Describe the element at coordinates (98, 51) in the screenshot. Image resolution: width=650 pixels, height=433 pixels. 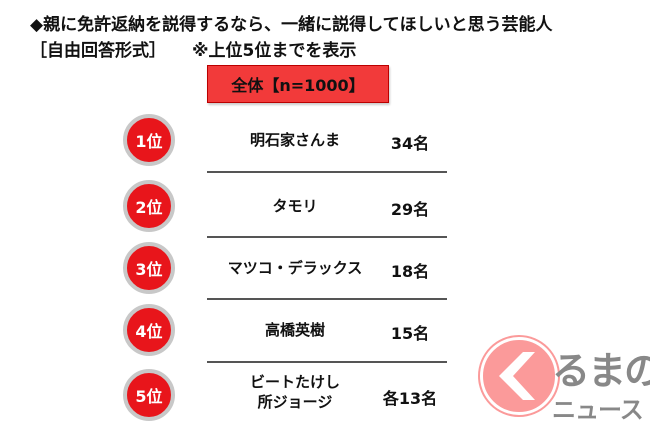
I see `answer-format: ［自由回答形式］` at that location.